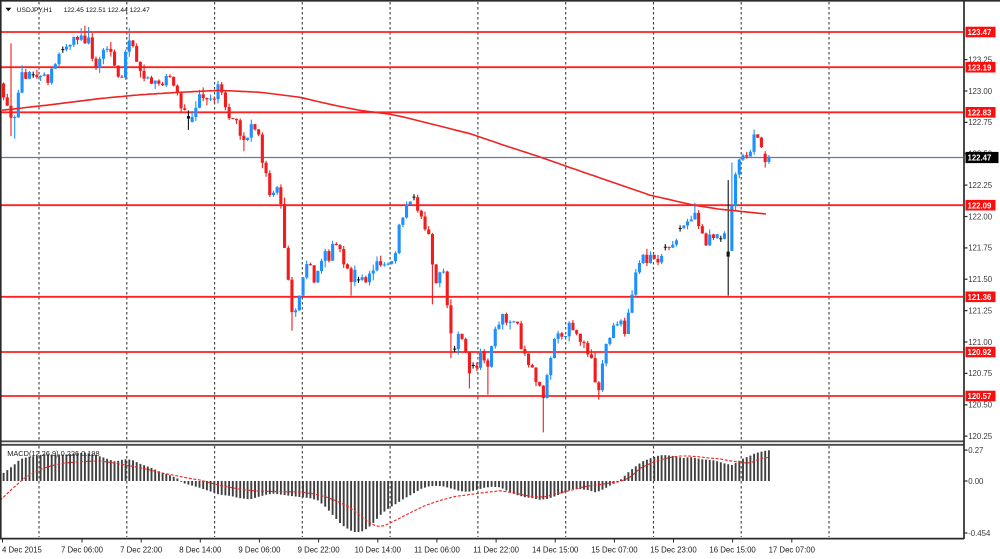 The width and height of the screenshot is (1000, 559). What do you see at coordinates (980, 405) in the screenshot?
I see `svg-text: 120.50` at bounding box center [980, 405].